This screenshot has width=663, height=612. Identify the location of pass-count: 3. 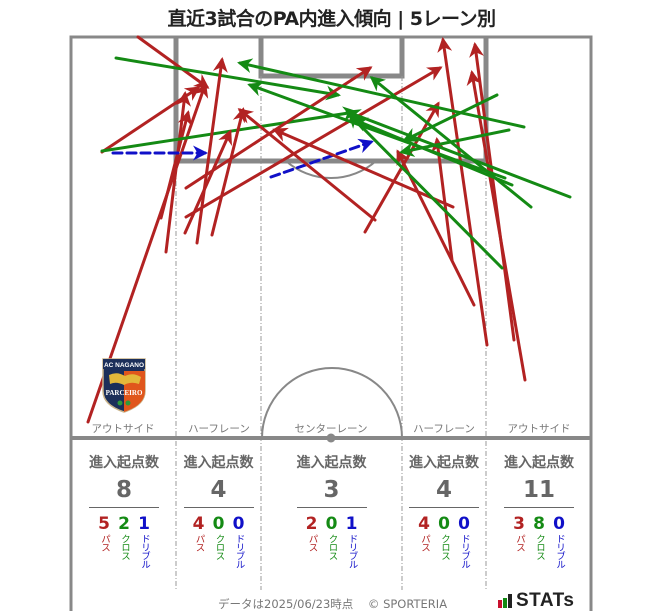
(519, 524).